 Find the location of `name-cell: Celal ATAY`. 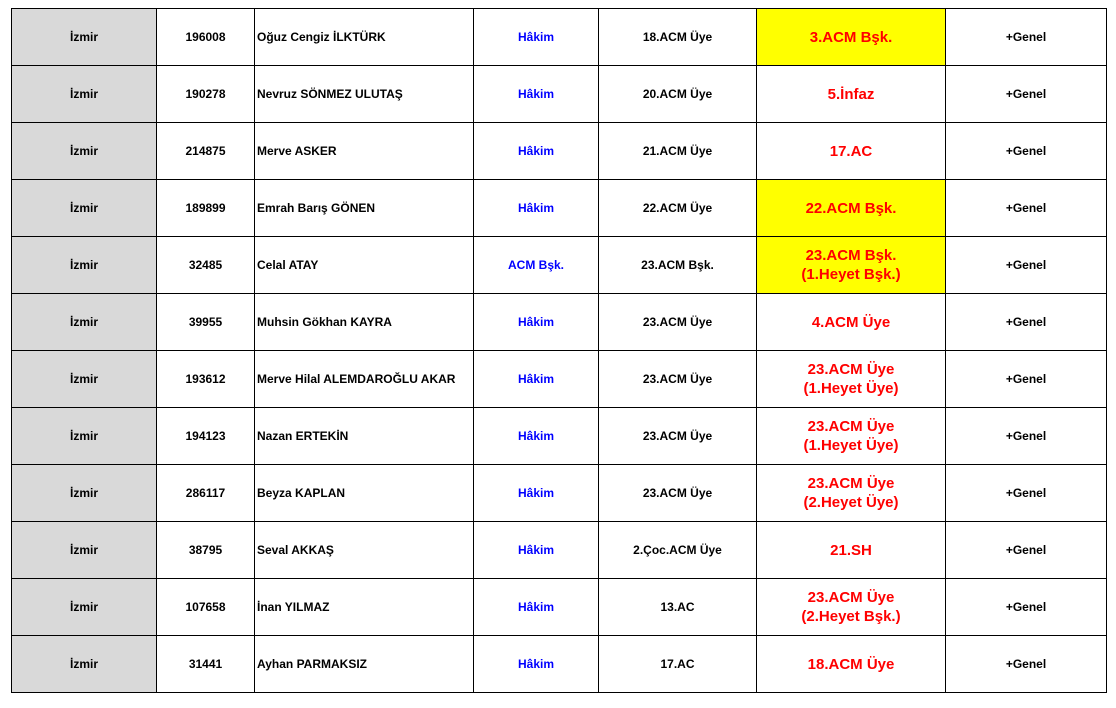

name-cell: Celal ATAY is located at coordinates (364, 265).